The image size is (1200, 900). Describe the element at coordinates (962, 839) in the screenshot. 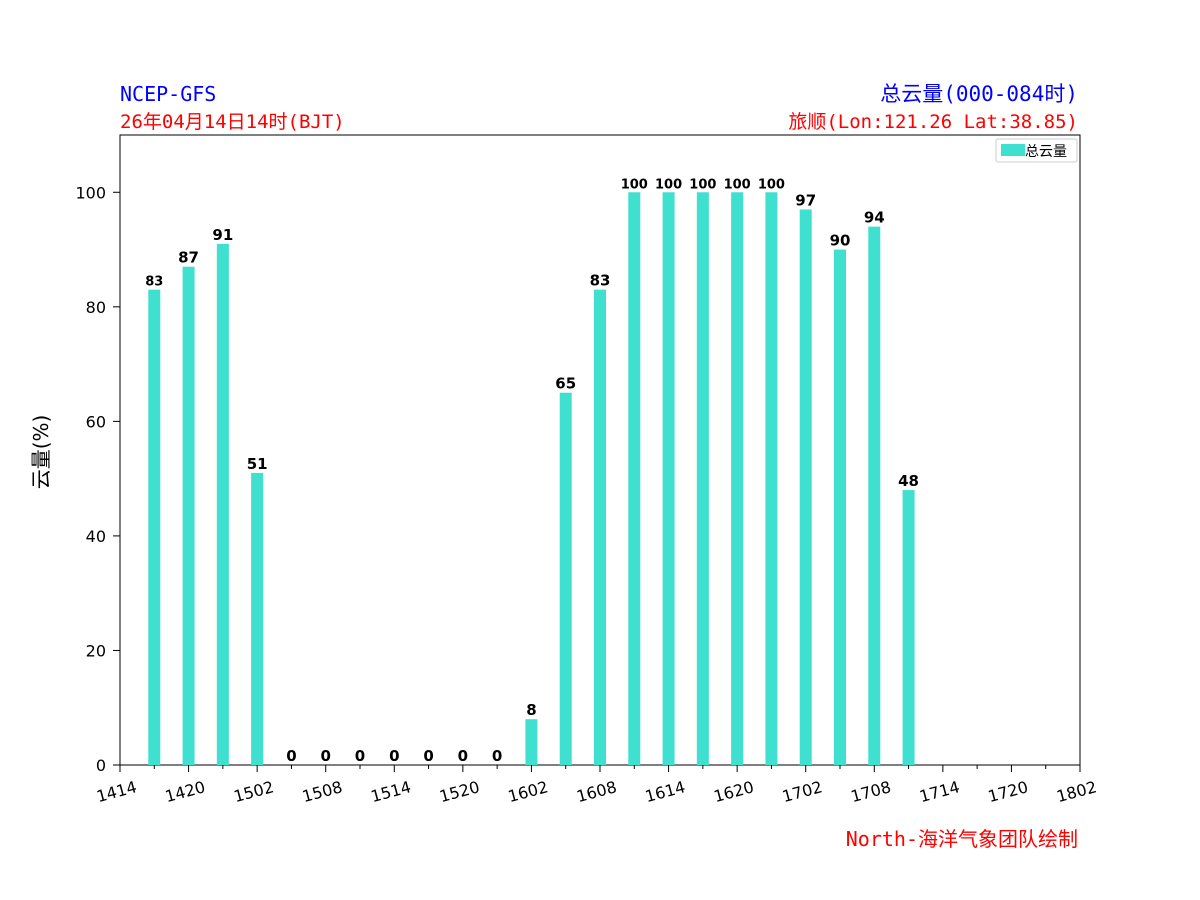

I see `credit-text: North-海洋气象团队绘制` at that location.